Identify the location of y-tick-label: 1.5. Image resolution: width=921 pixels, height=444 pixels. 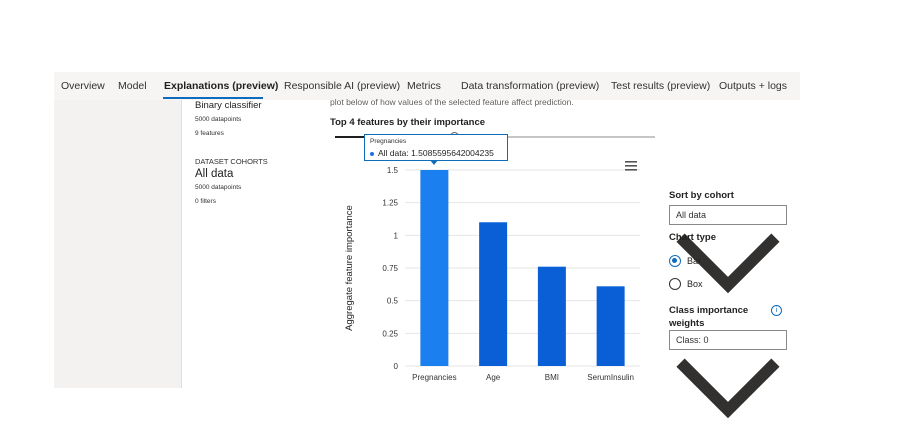
(393, 170).